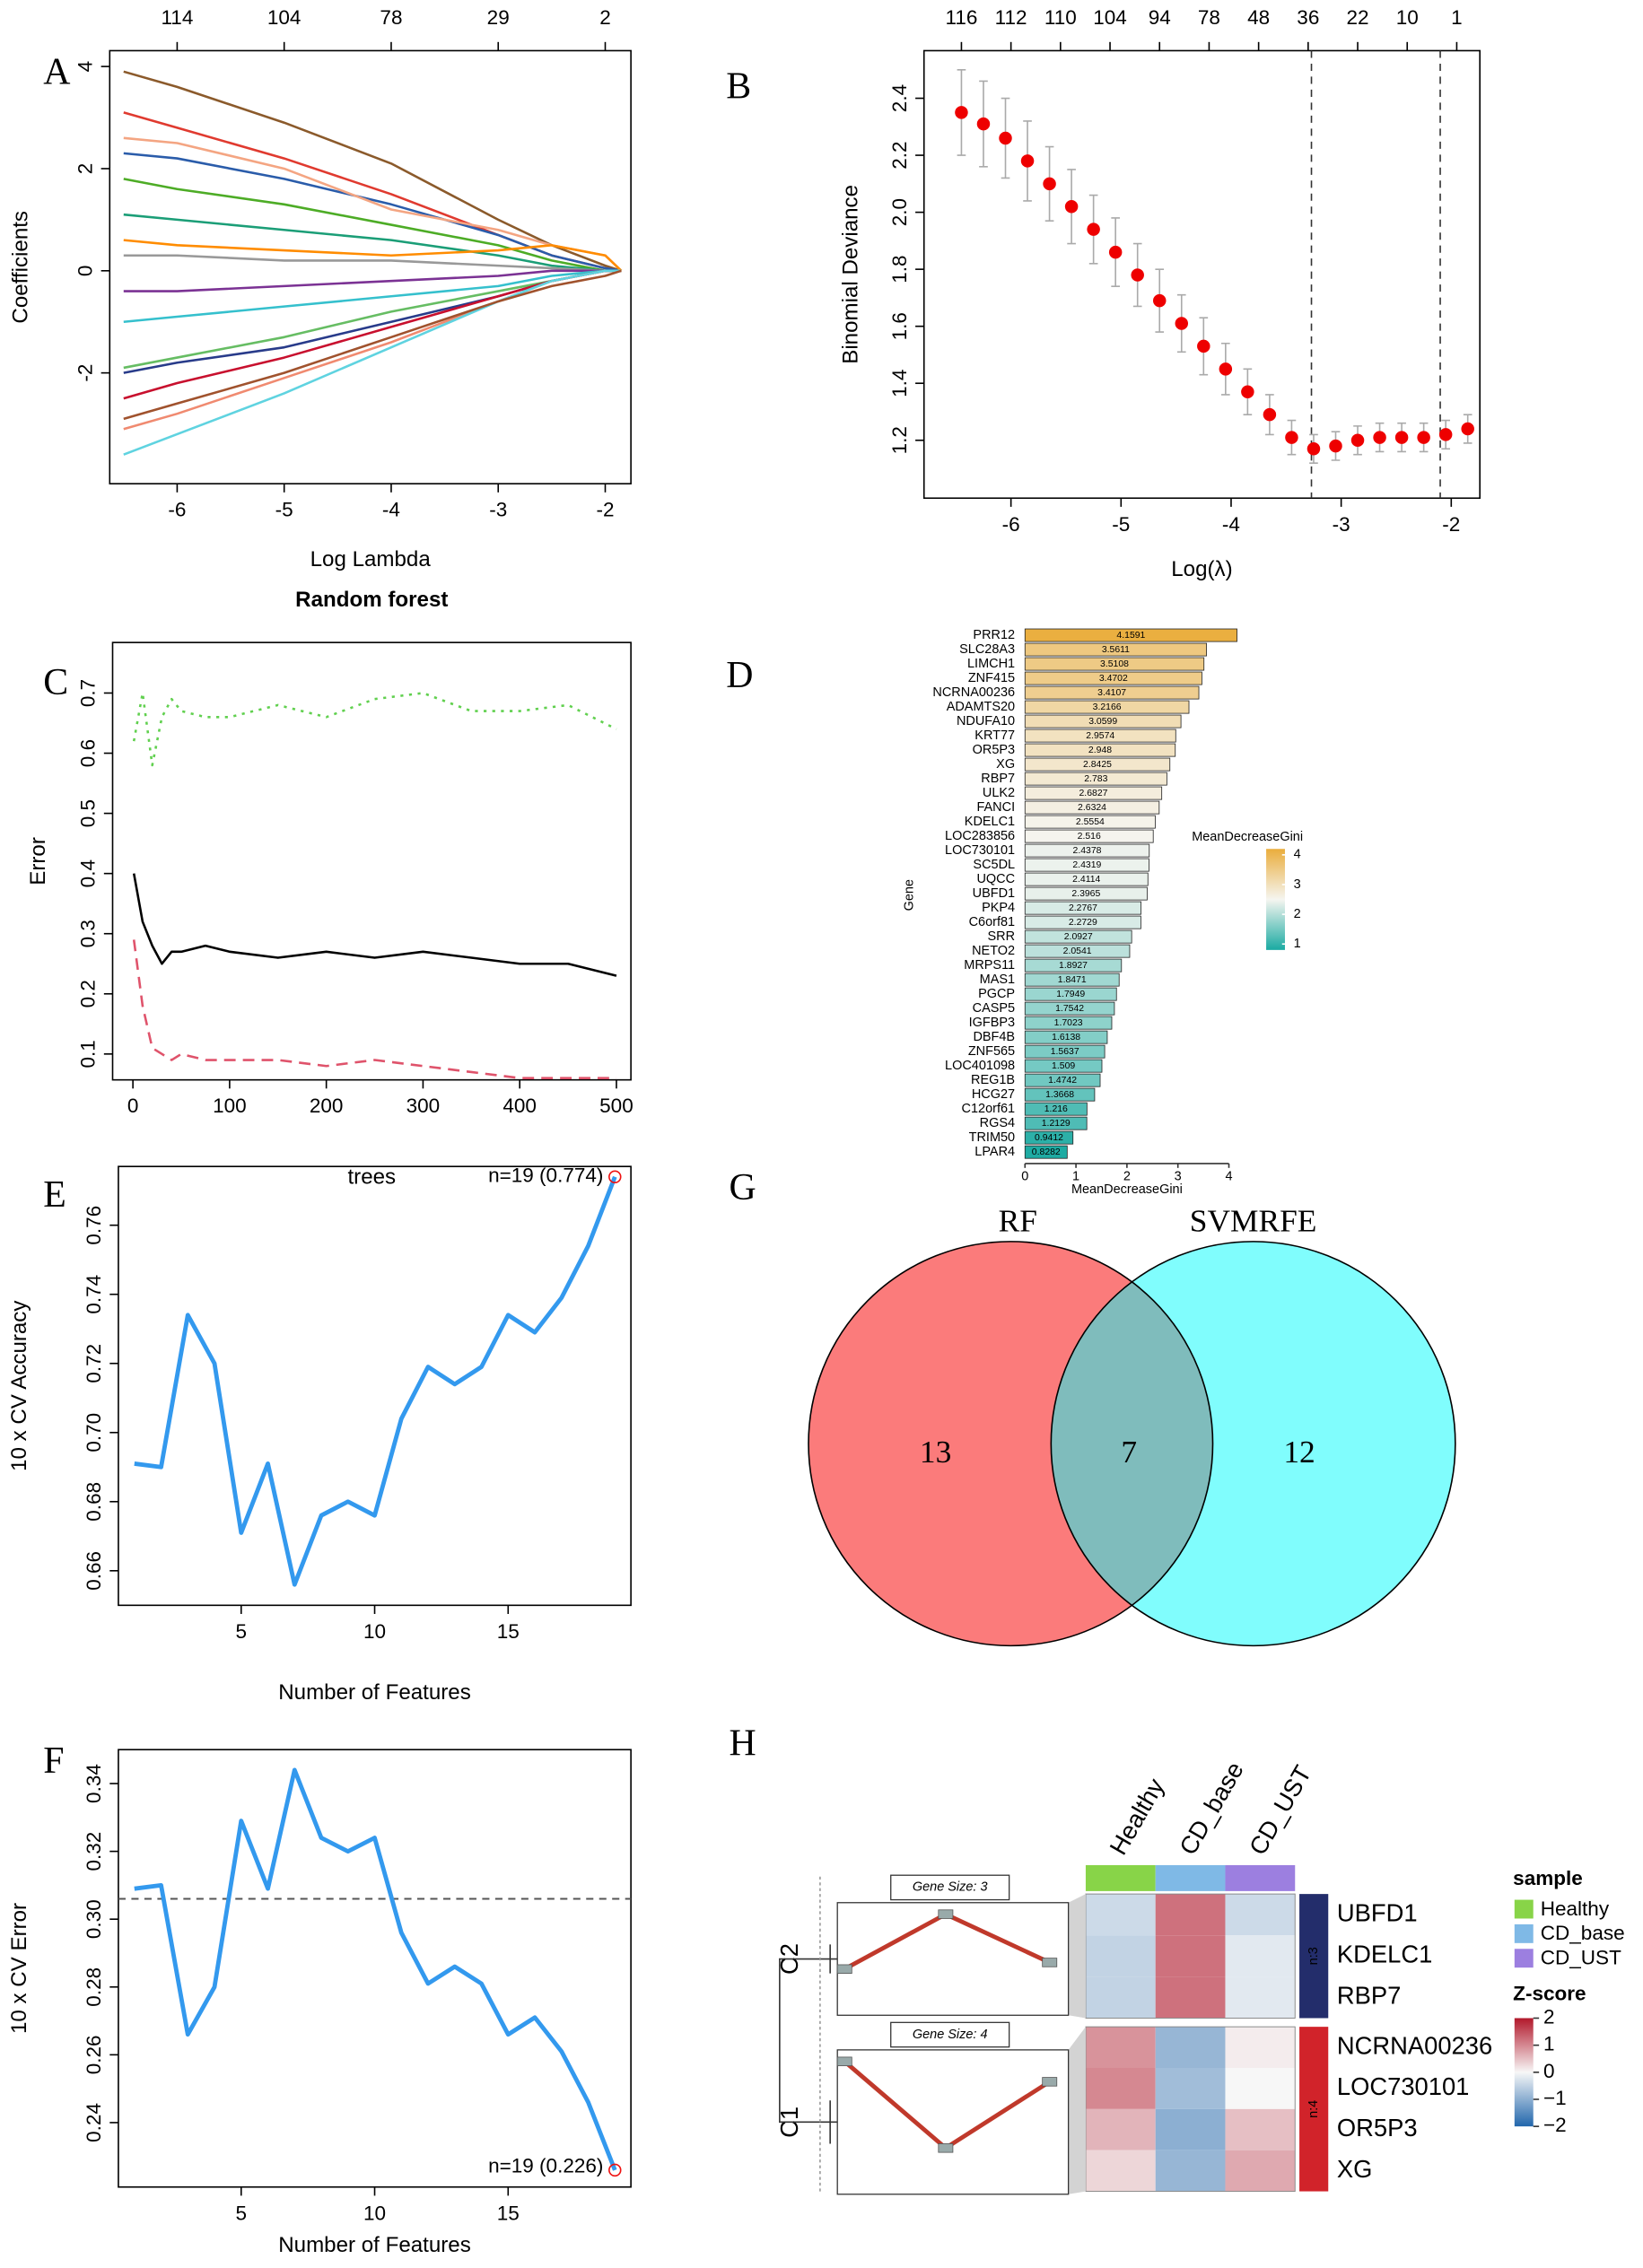 The width and height of the screenshot is (1643, 2268). What do you see at coordinates (1011, 524) in the screenshot?
I see `x-tick-label: -6` at bounding box center [1011, 524].